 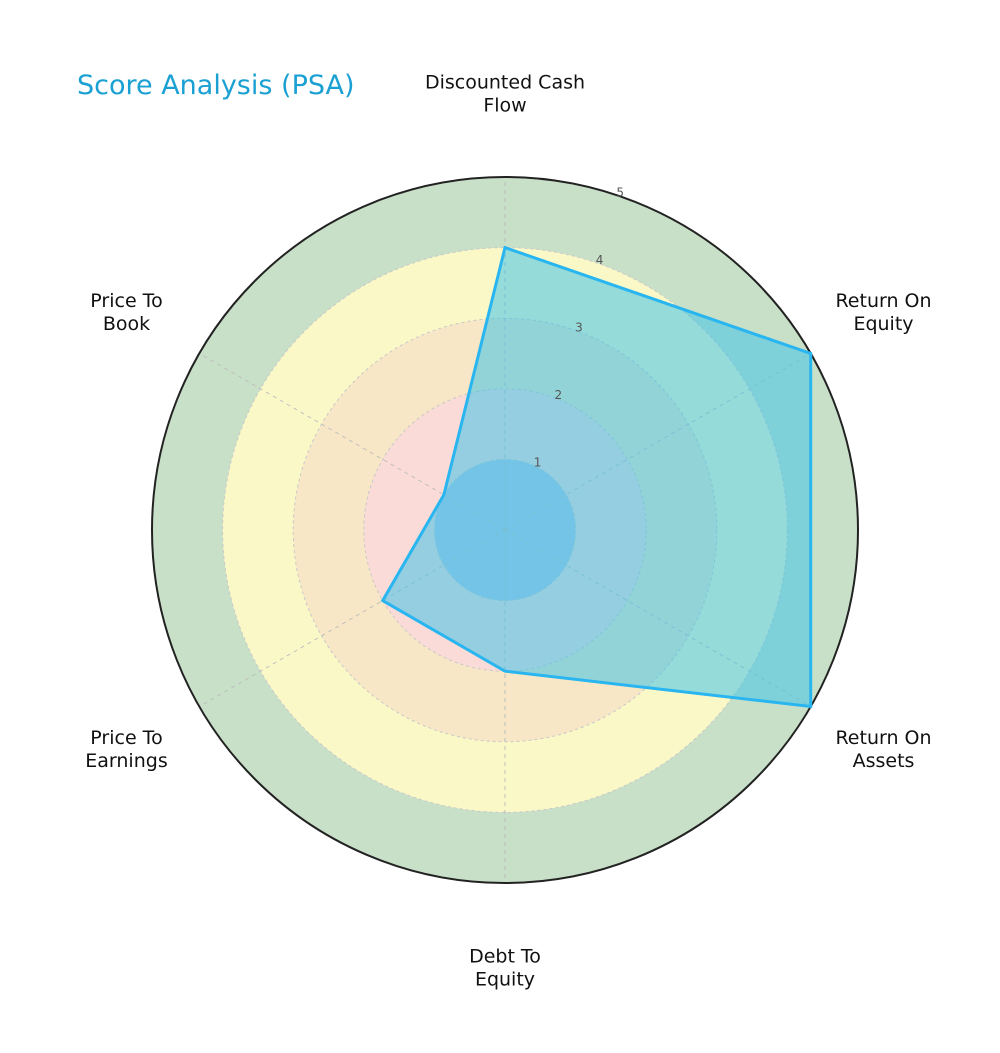 I want to click on ring-label-3: 3, so click(x=579, y=328).